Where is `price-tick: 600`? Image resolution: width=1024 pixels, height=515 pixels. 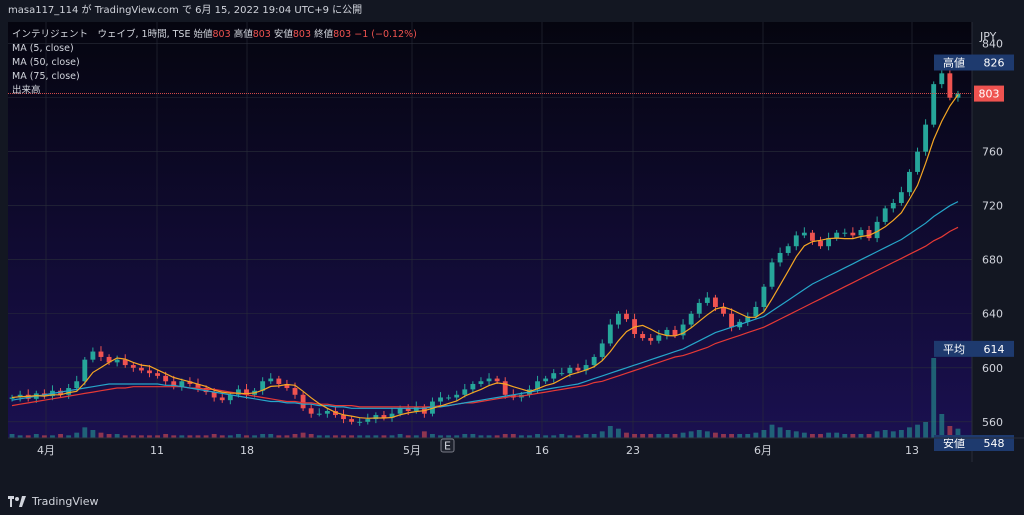
price-tick: 600 is located at coordinates (992, 368).